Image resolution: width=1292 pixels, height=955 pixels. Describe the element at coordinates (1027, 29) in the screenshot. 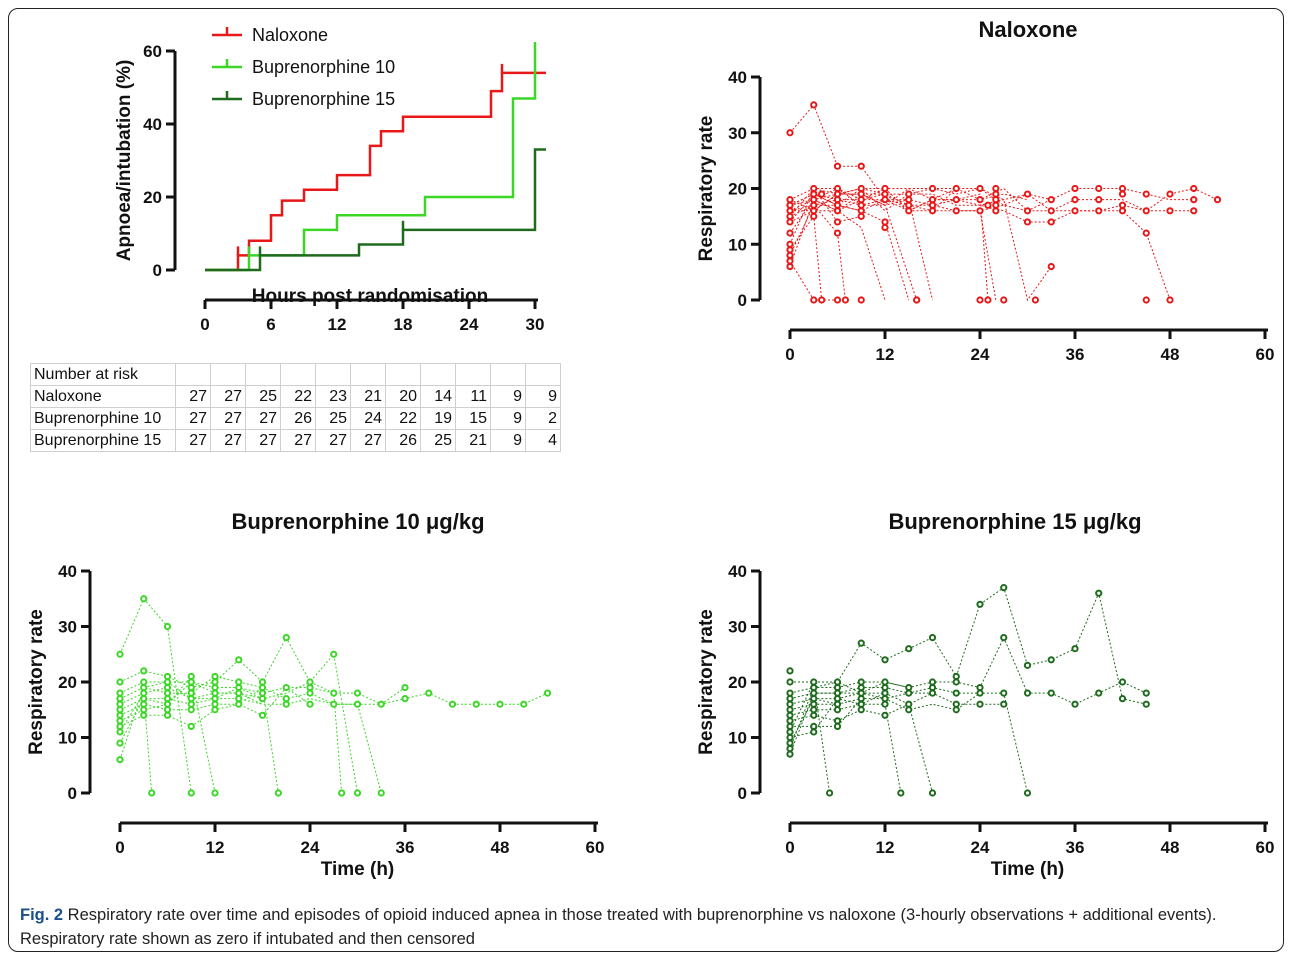

I see `chart-title: Naloxone` at that location.